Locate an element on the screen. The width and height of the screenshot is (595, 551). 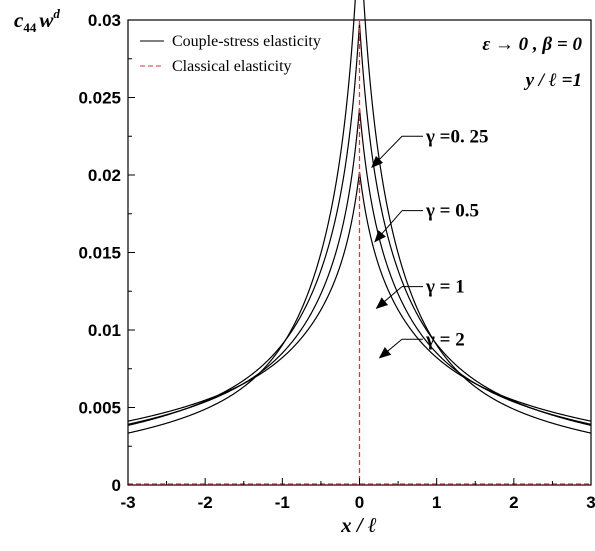
x-tick-label: -3 is located at coordinates (127, 502).